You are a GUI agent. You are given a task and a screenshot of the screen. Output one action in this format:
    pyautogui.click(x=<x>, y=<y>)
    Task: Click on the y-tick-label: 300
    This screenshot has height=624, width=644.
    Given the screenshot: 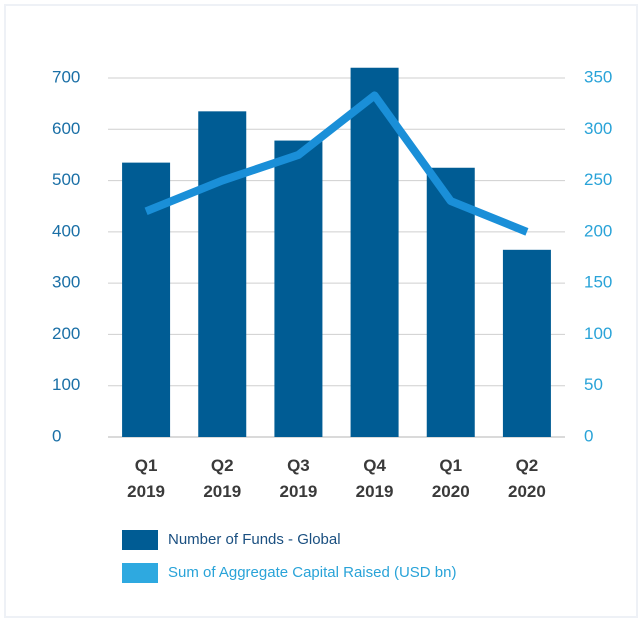 What is the action you would take?
    pyautogui.click(x=66, y=282)
    